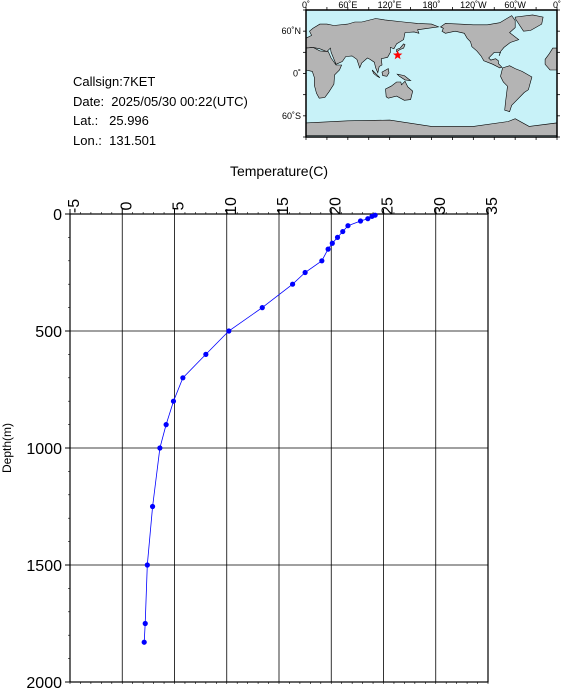 This screenshot has width=564, height=690. Describe the element at coordinates (231, 206) in the screenshot. I see `x-tick-label: 10` at that location.